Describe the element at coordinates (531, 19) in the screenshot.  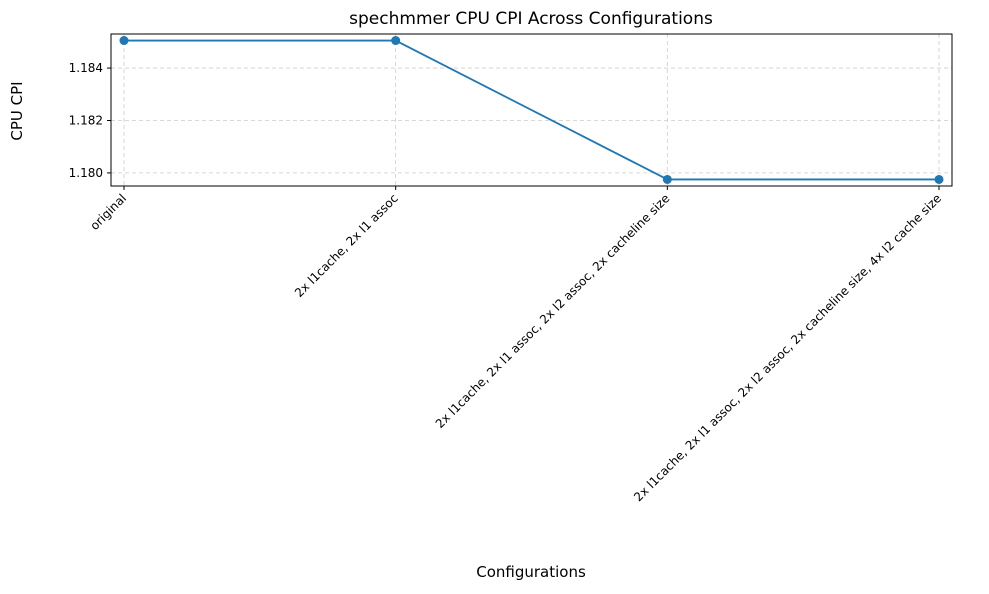
I see `chart-title: spechmmer CPU CPI Across Configurations` at that location.